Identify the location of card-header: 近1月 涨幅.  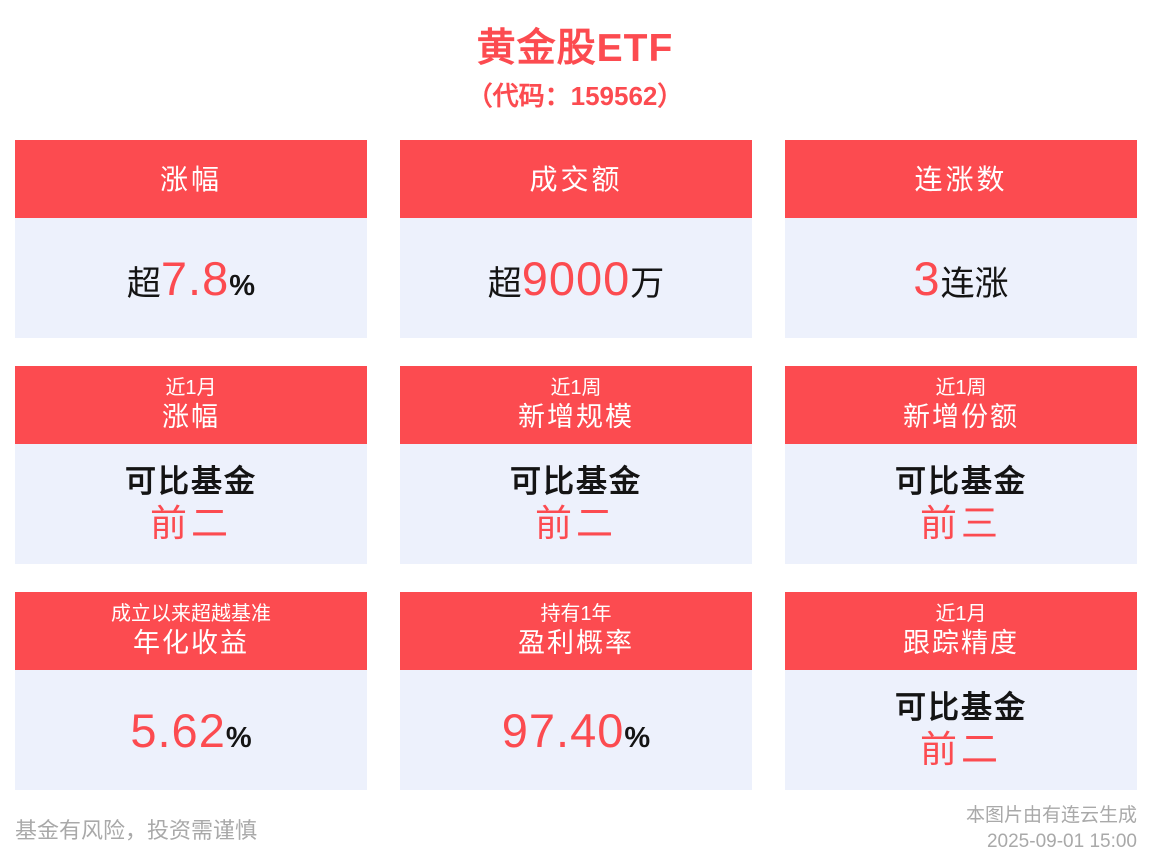
(191, 405).